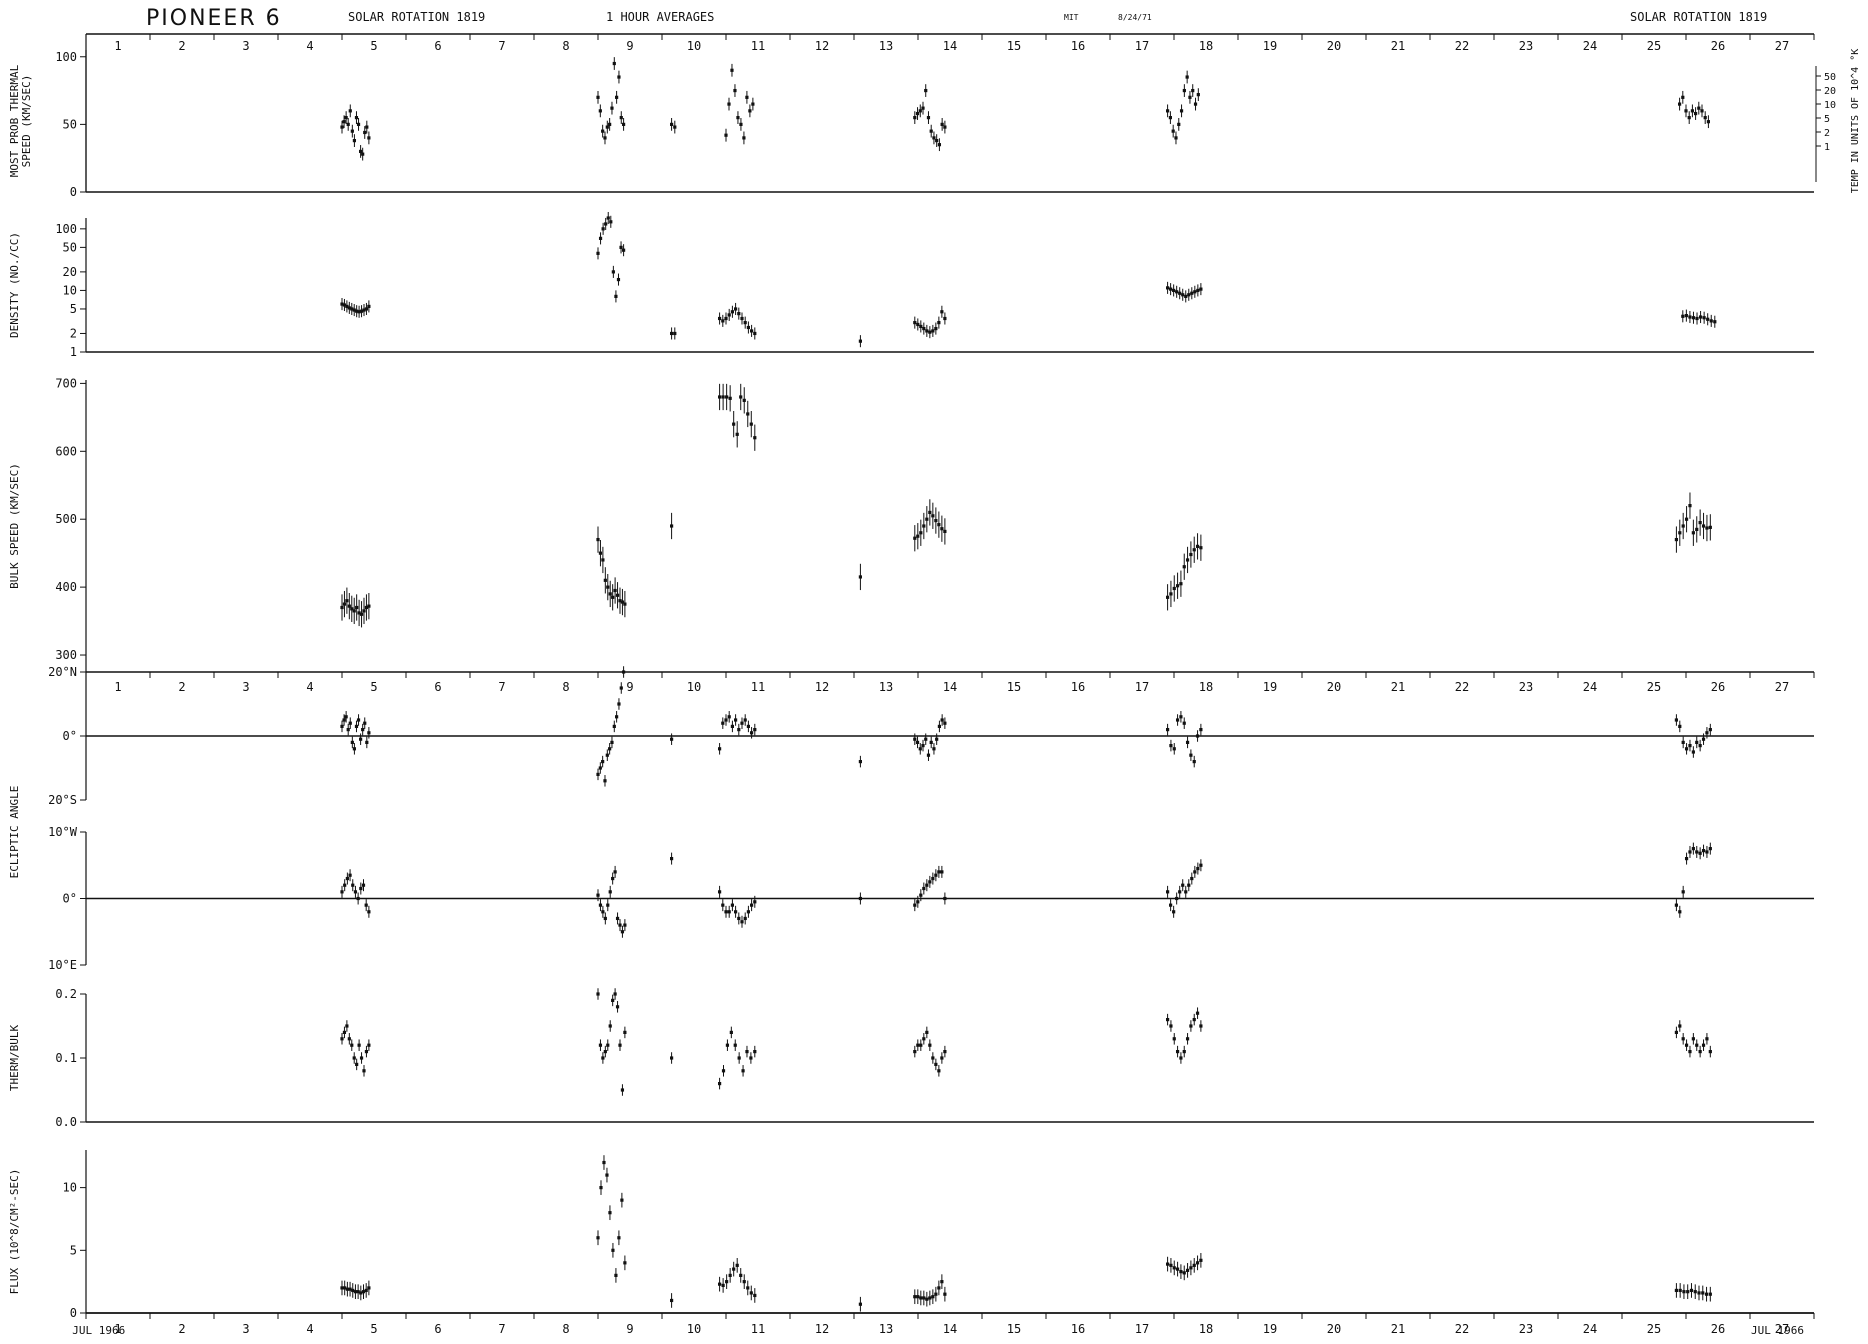 Image resolution: width=1868 pixels, height=1344 pixels. What do you see at coordinates (117, 46) in the screenshot?
I see `day-tick-label: 1` at bounding box center [117, 46].